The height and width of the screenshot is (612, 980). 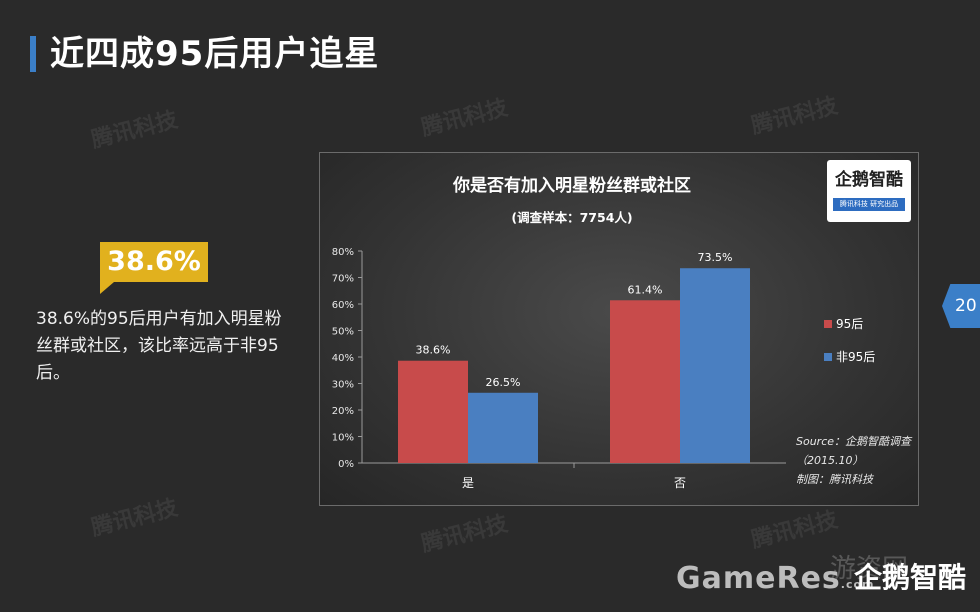 I want to click on data-label: 38.6%, so click(x=433, y=350).